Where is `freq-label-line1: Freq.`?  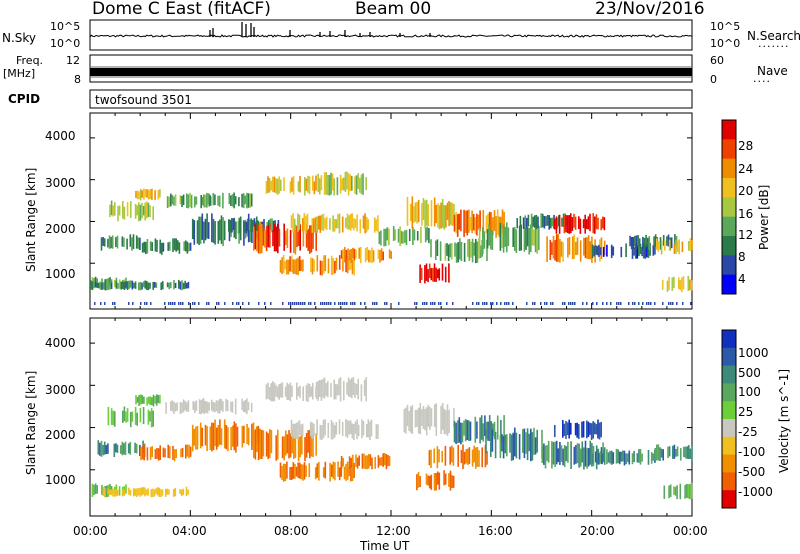
freq-label-line1: Freq. is located at coordinates (30, 60).